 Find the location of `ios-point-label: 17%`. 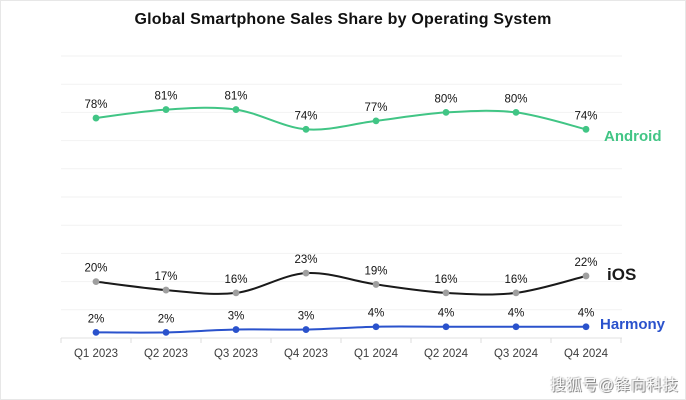

ios-point-label: 17% is located at coordinates (165, 277).